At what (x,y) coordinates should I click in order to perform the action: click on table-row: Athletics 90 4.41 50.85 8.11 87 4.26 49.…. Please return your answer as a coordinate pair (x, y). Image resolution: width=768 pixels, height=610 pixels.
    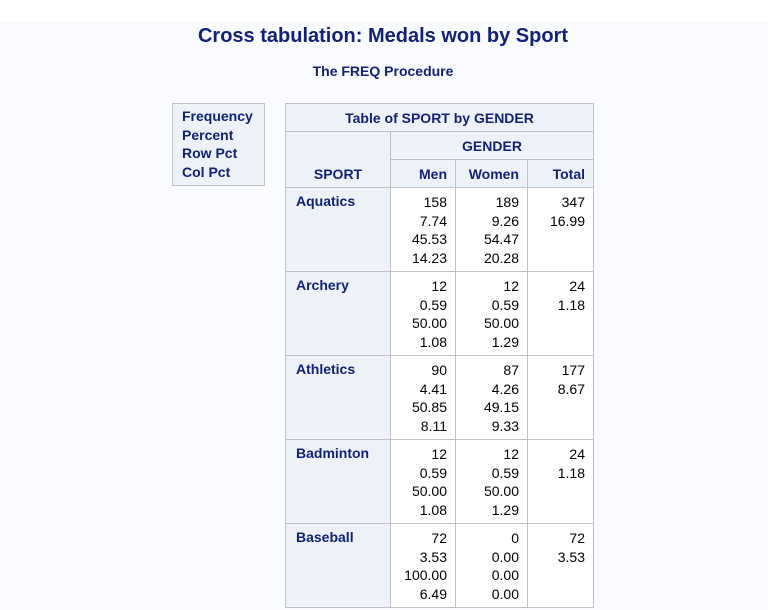
    Looking at the image, I should click on (439, 397).